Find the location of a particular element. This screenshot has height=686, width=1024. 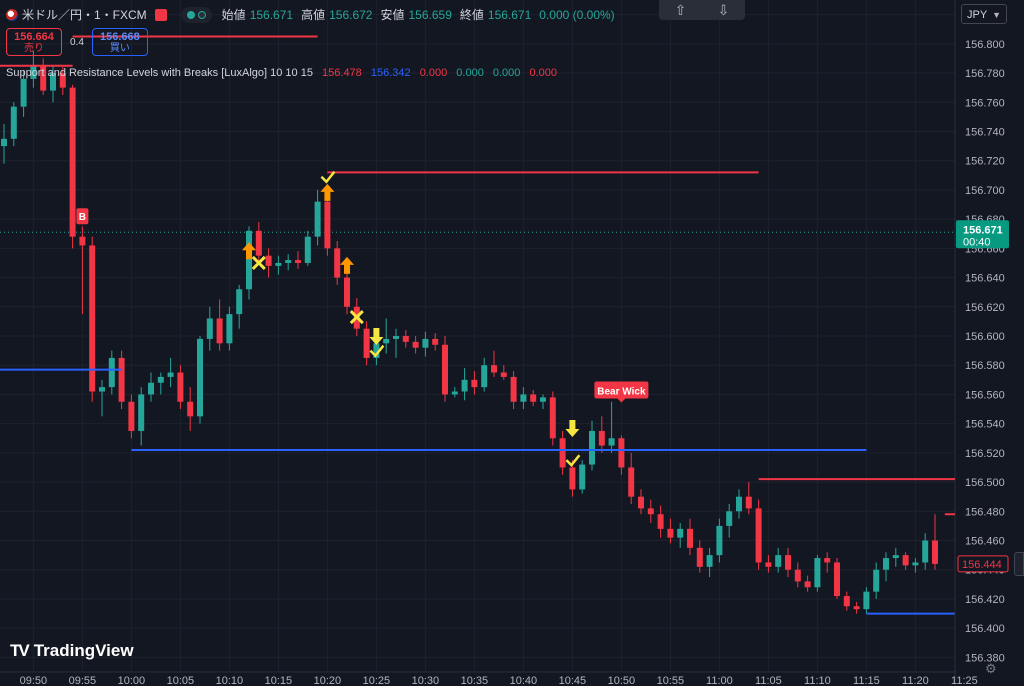

tradingview-logo: TV TradingView is located at coordinates (72, 651).